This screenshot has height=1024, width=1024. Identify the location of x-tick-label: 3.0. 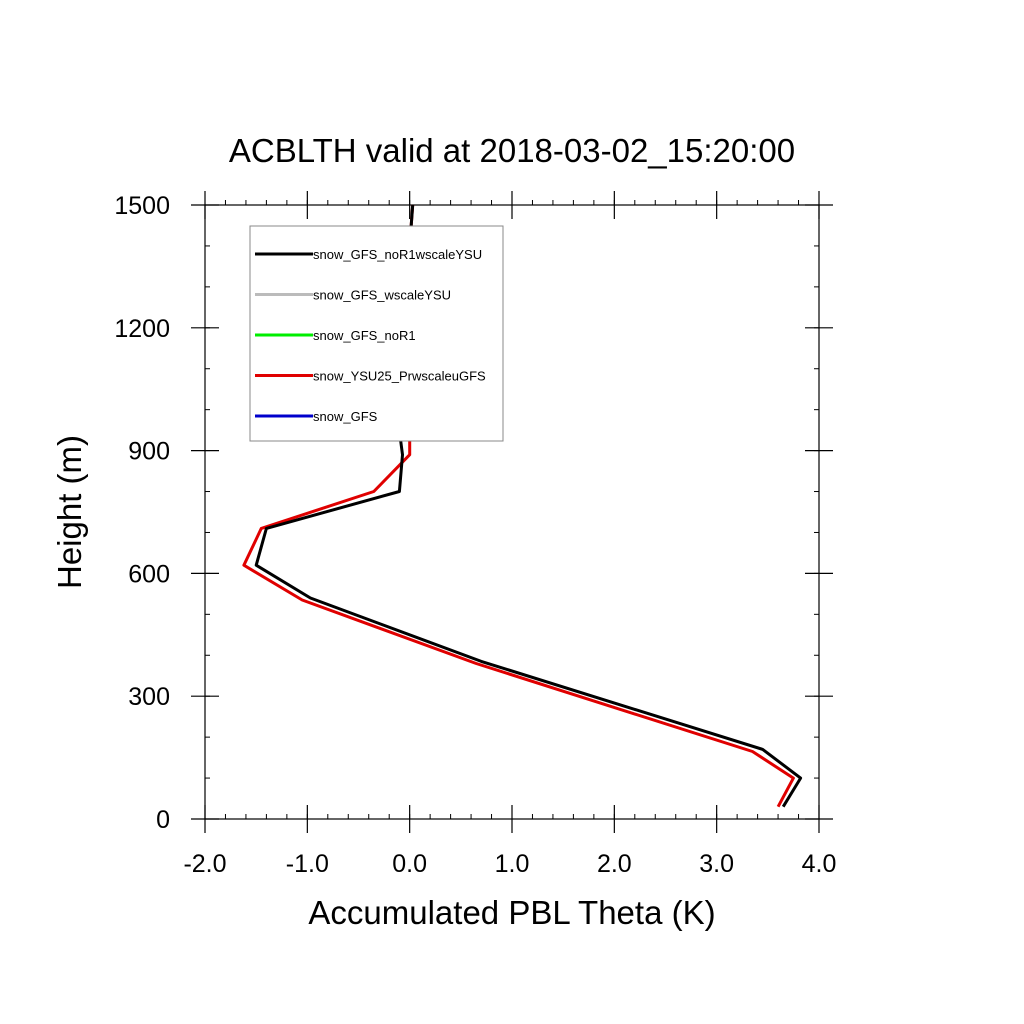
(716, 864).